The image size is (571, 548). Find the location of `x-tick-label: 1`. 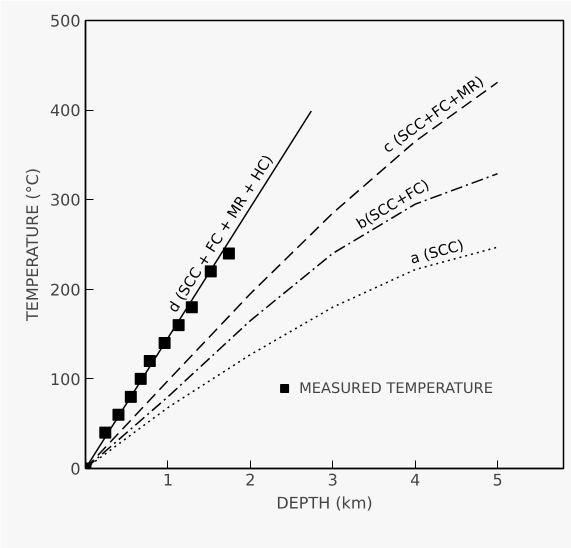

x-tick-label: 1 is located at coordinates (168, 480).